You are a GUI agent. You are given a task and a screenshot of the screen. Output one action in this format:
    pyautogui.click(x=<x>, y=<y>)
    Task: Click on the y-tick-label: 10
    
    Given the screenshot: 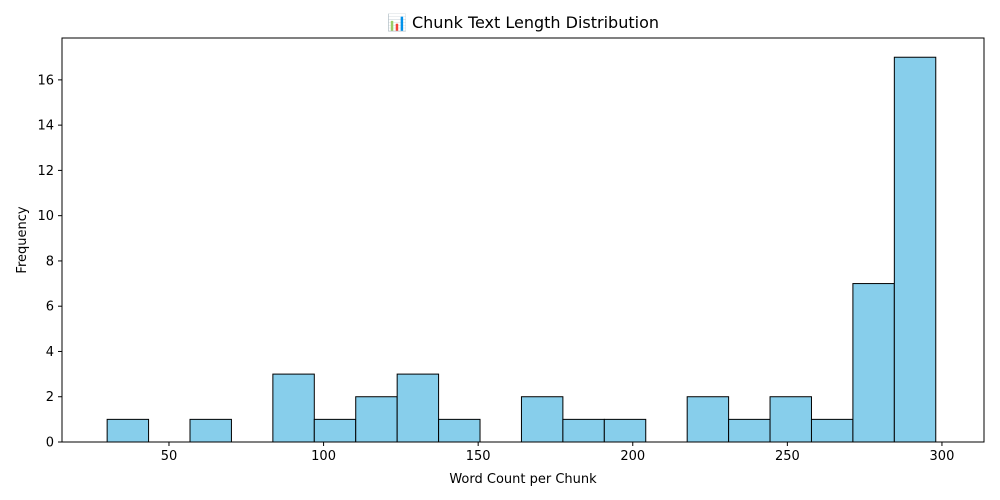 What is the action you would take?
    pyautogui.click(x=45, y=216)
    